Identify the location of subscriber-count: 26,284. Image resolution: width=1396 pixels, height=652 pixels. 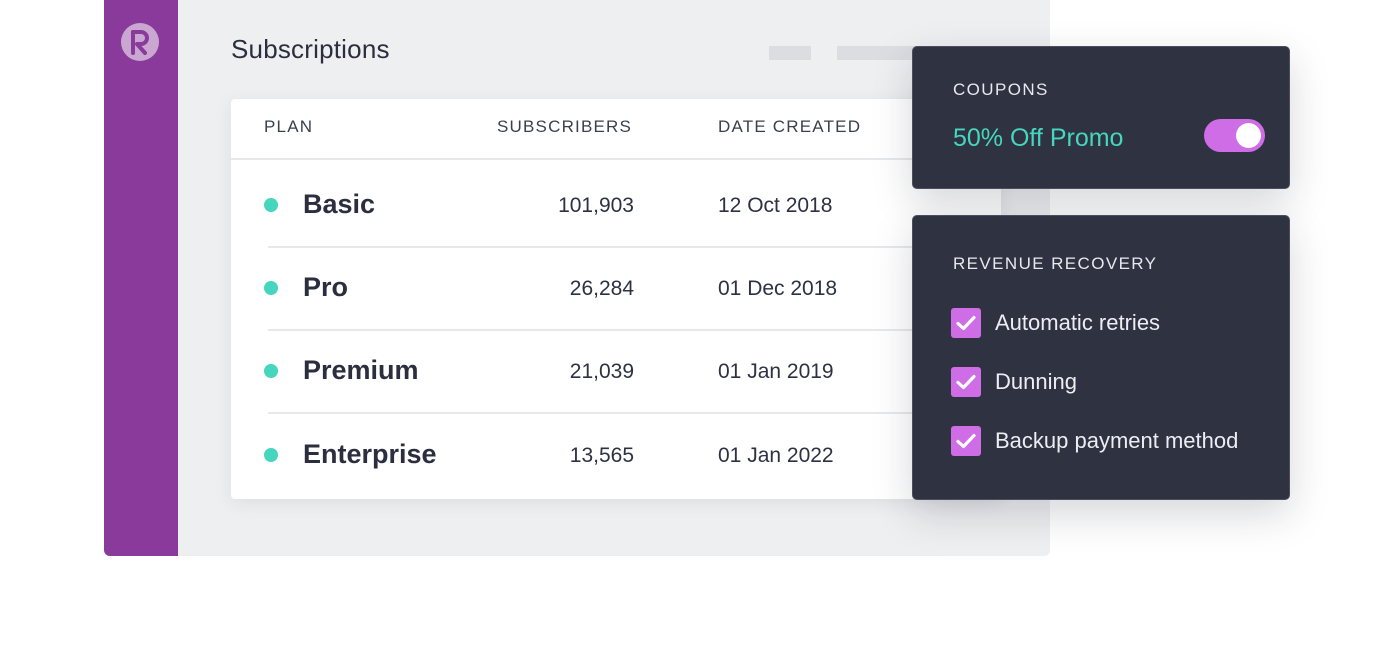
(601, 289).